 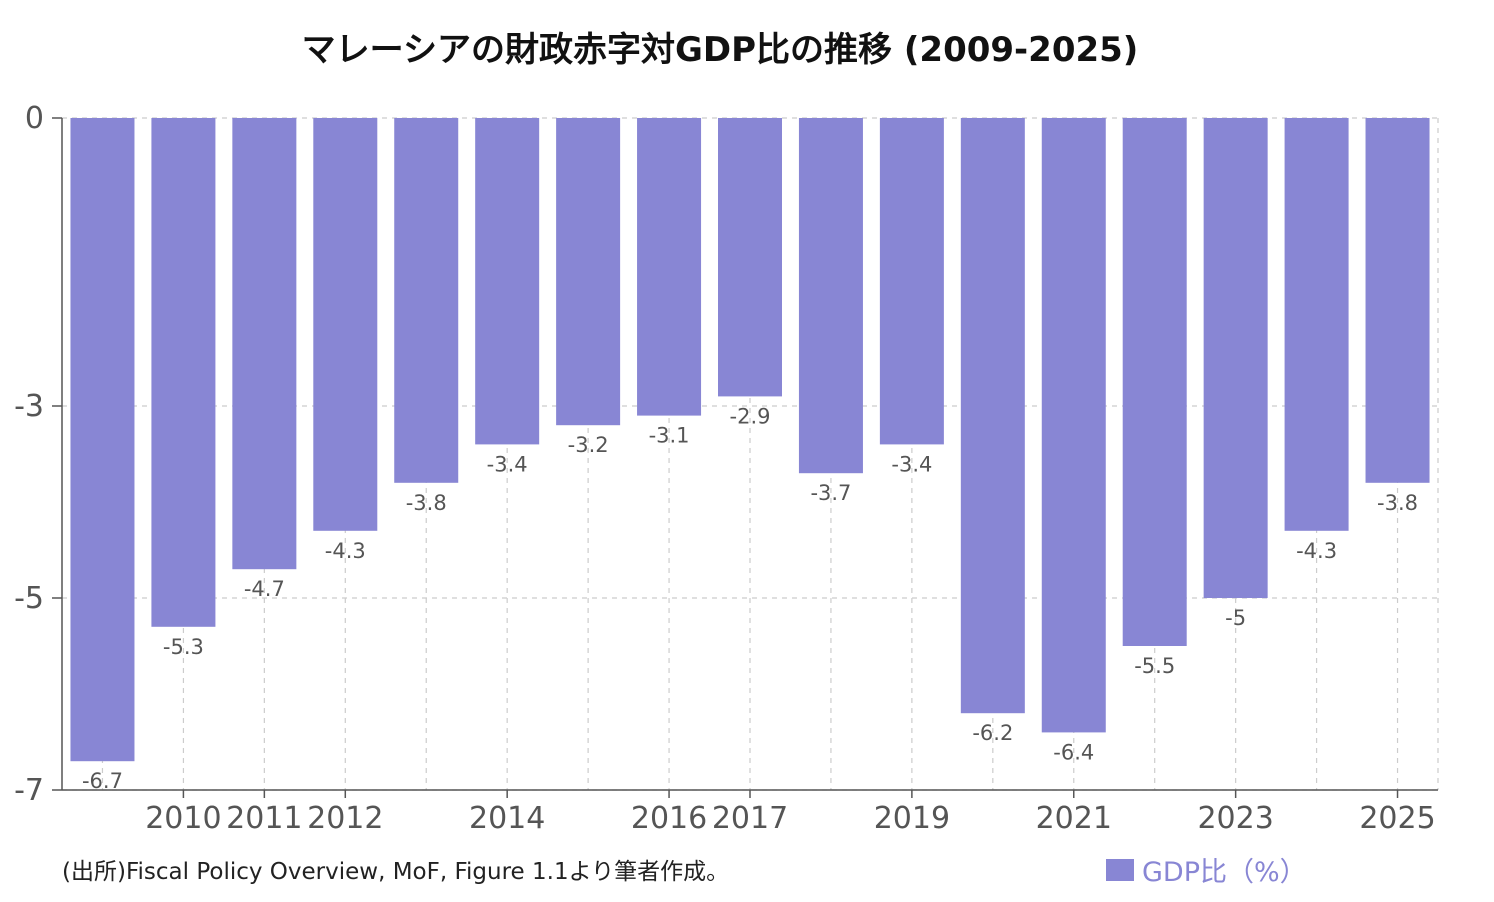 What do you see at coordinates (1397, 818) in the screenshot?
I see `x-tick-label: 2025` at bounding box center [1397, 818].